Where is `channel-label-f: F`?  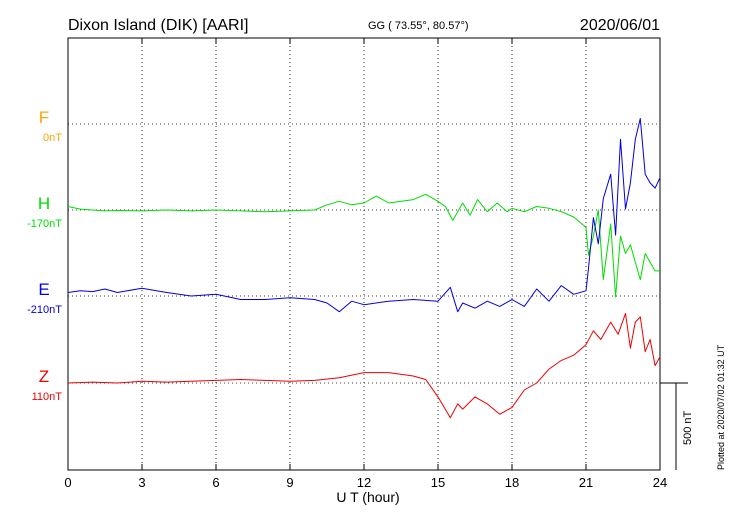 channel-label-f: F is located at coordinates (44, 117).